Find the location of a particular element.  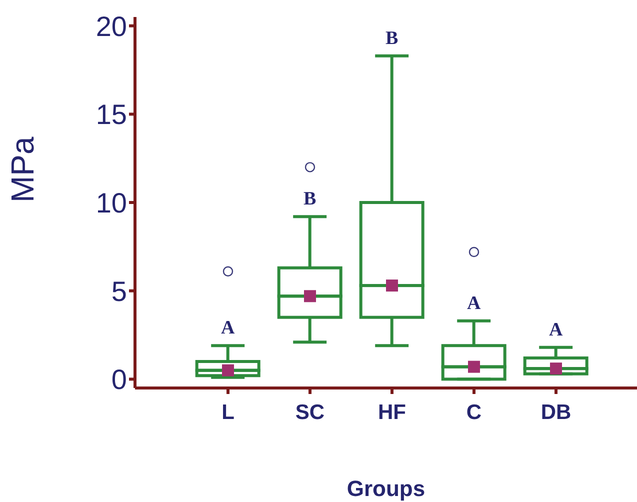

y-tick-label: 10 is located at coordinates (111, 202).